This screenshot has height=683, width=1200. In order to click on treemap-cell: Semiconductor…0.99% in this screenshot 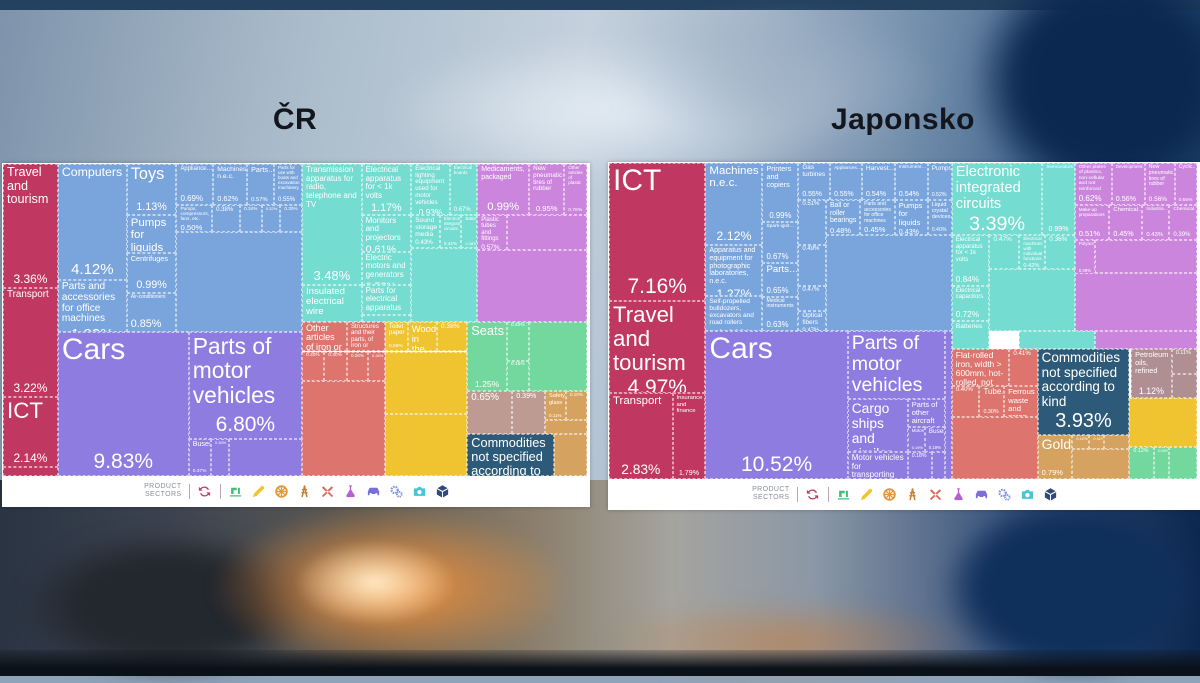, I will do `click(1058, 199)`.